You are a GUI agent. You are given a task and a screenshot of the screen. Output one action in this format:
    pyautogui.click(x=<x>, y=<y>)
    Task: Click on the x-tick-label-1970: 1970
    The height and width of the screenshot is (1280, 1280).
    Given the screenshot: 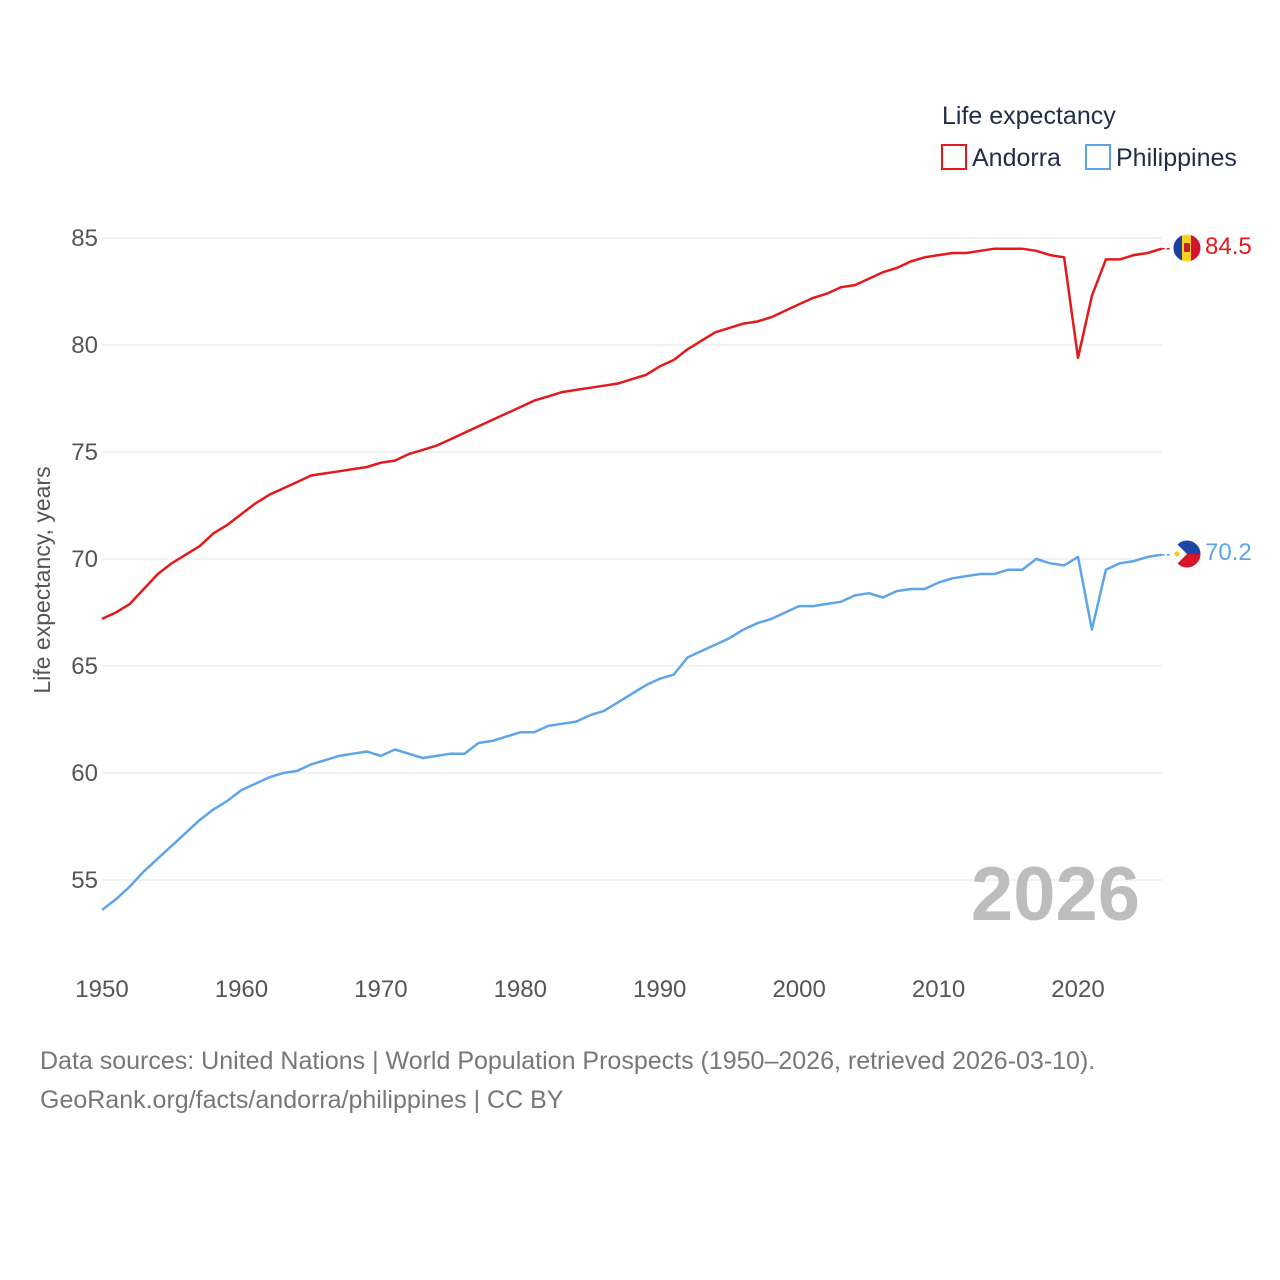 What is the action you would take?
    pyautogui.click(x=380, y=989)
    